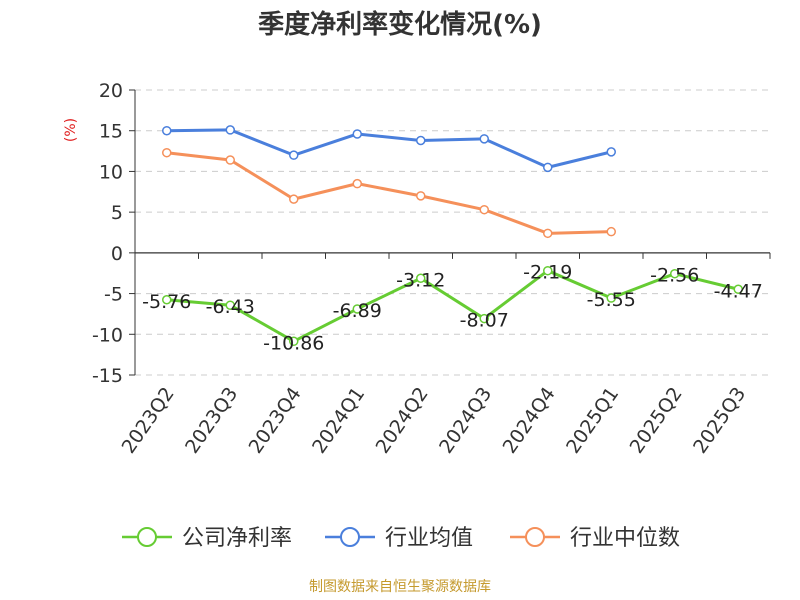  I want to click on legend-item-company: 公司净利率, so click(207, 538).